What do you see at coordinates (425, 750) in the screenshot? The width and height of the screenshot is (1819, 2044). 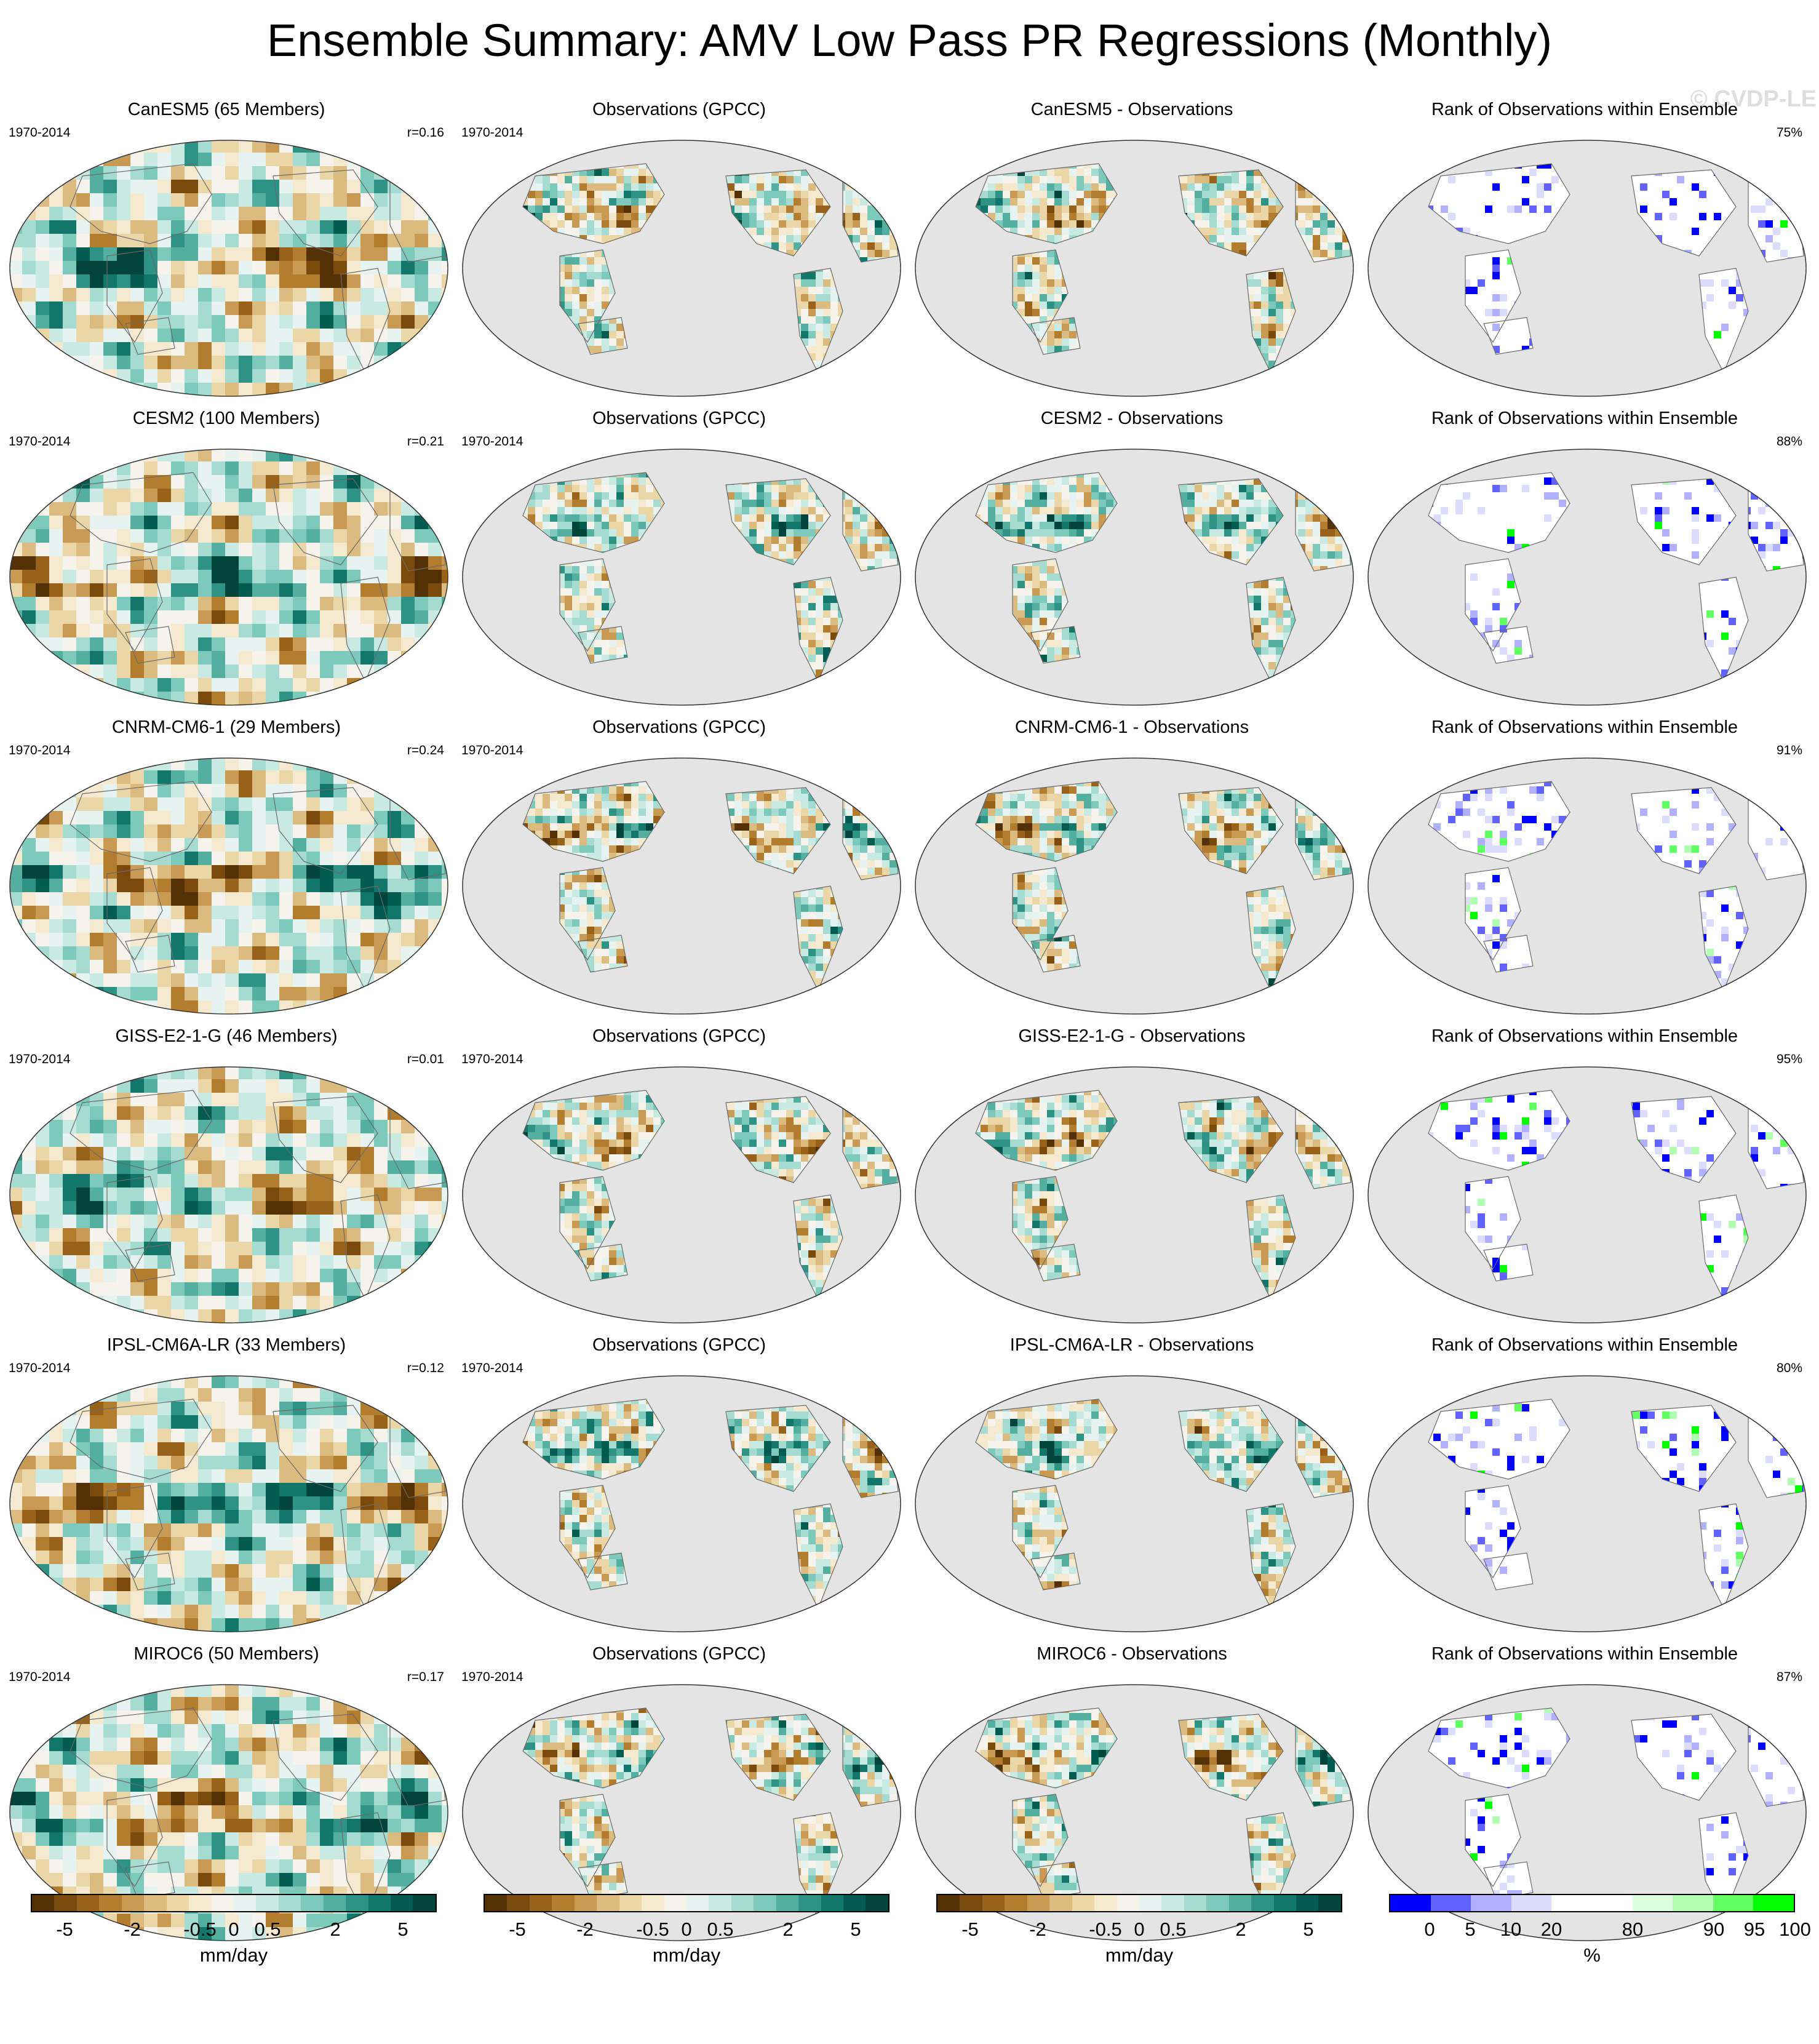 I see `correlation-label: r=0.24` at bounding box center [425, 750].